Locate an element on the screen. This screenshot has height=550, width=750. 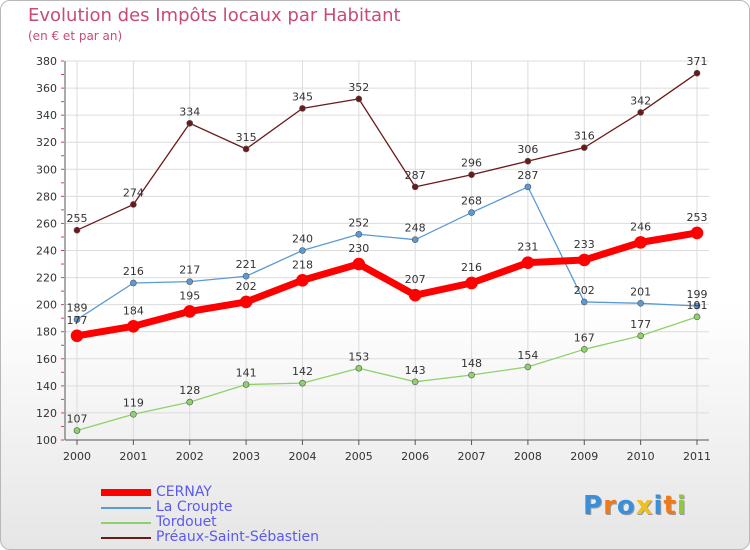
data-label: 218 is located at coordinates (302, 264).